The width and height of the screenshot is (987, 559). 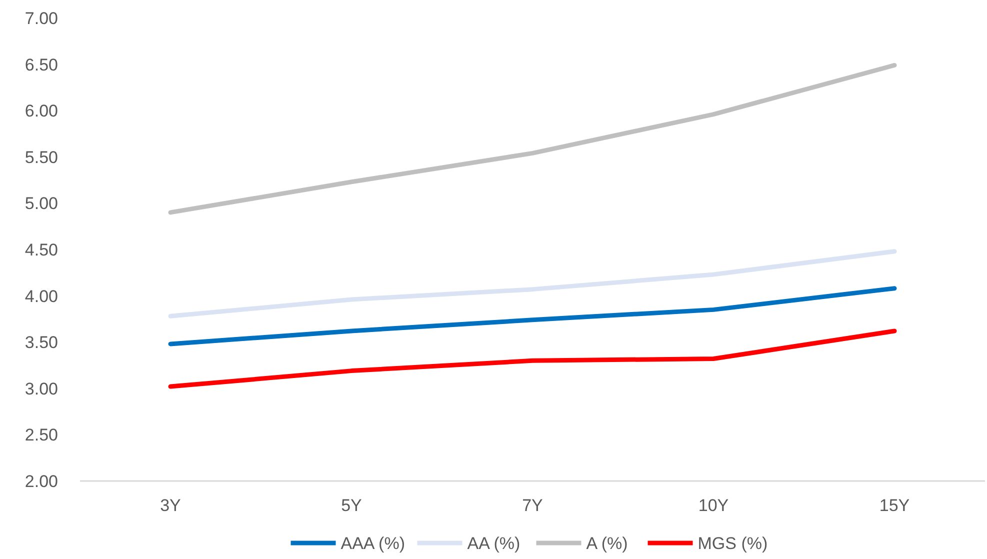 What do you see at coordinates (41, 157) in the screenshot?
I see `y-tick-label: 5.50` at bounding box center [41, 157].